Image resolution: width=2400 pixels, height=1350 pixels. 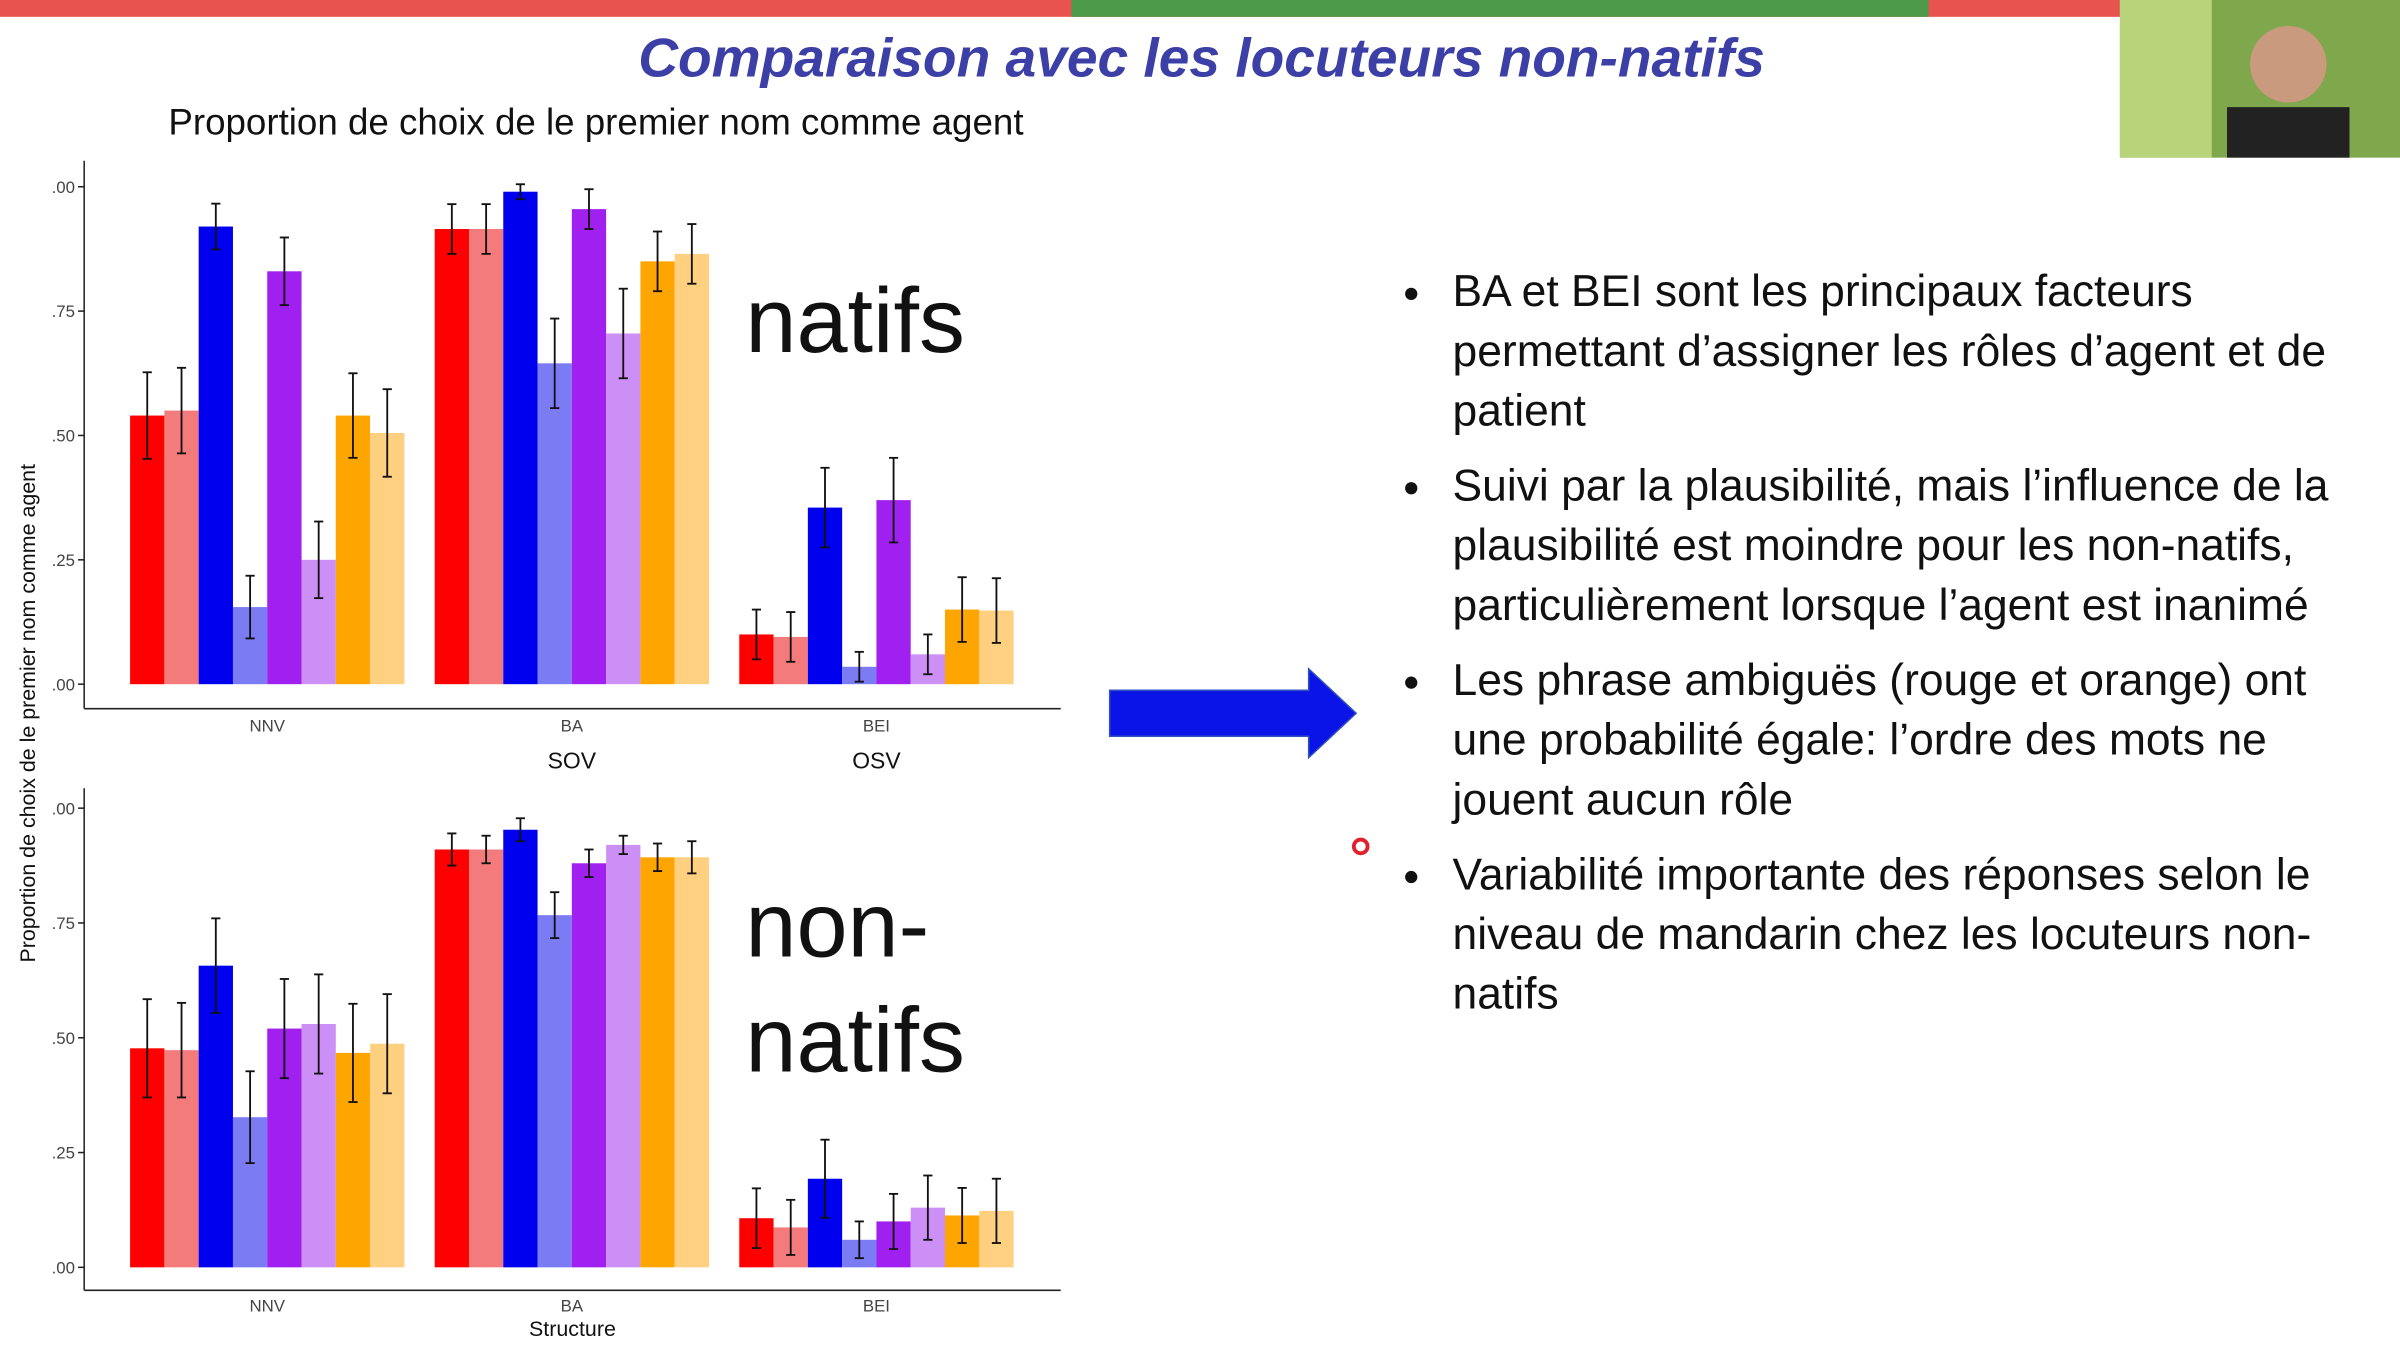 What do you see at coordinates (2259, 79) in the screenshot?
I see `webcam` at bounding box center [2259, 79].